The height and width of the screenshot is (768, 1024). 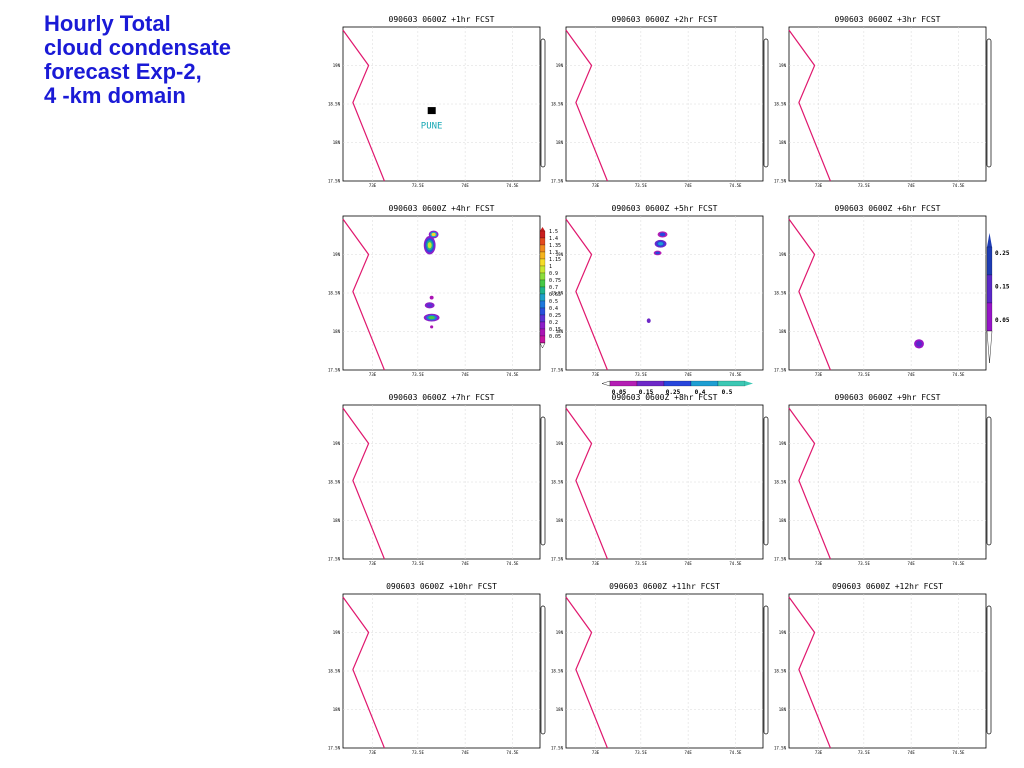 What do you see at coordinates (107, 23) in the screenshot?
I see `title-line: Hourly Total` at bounding box center [107, 23].